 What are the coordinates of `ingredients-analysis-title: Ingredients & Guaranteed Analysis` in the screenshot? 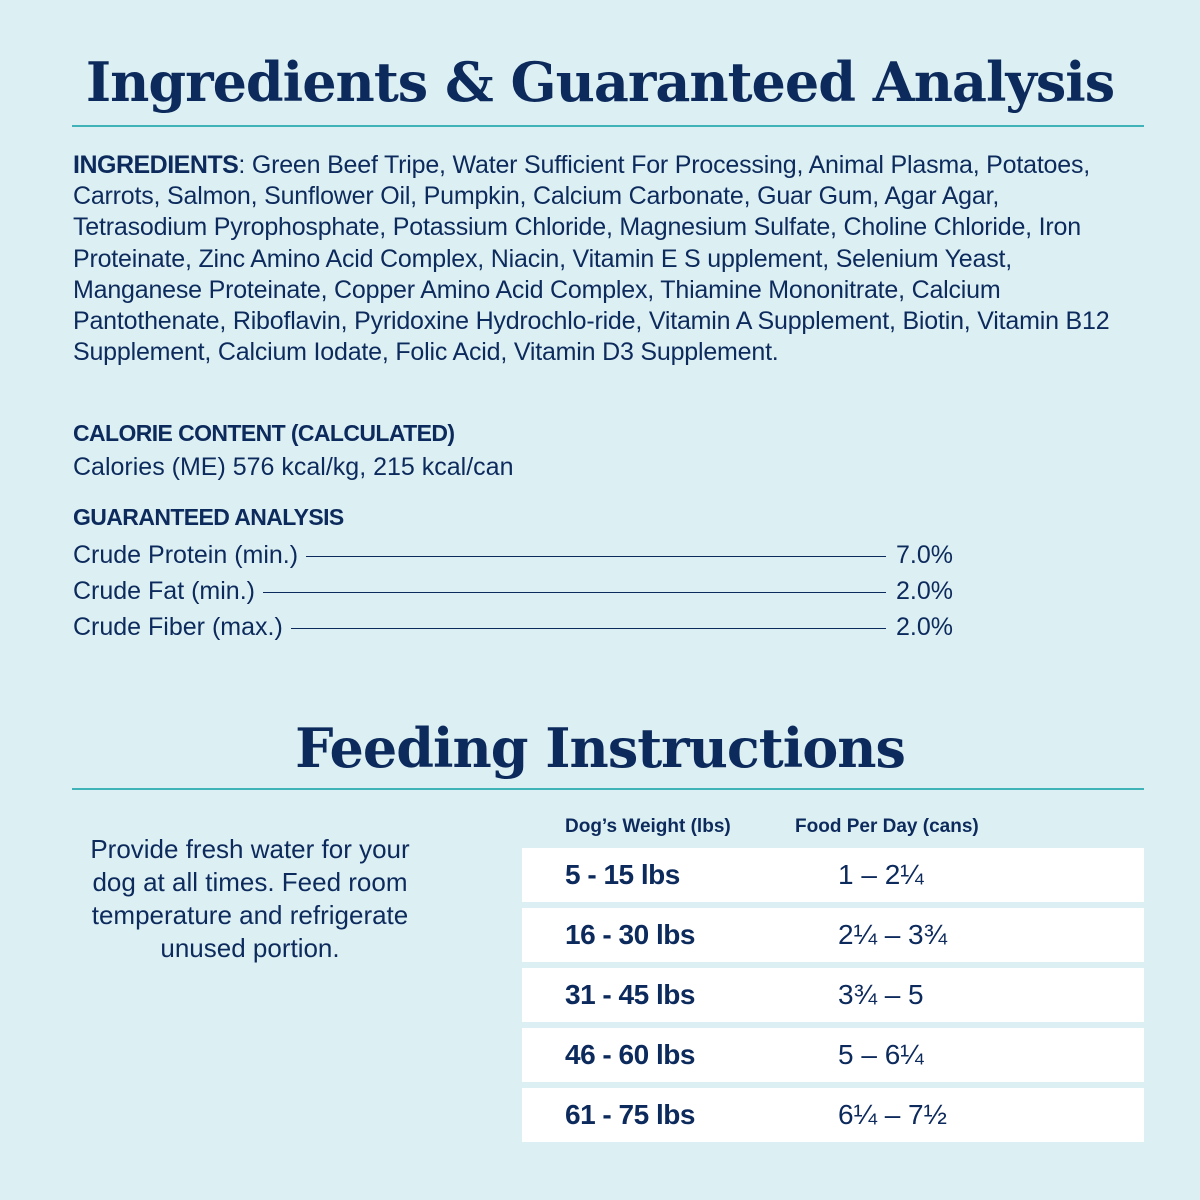 It's located at (600, 82).